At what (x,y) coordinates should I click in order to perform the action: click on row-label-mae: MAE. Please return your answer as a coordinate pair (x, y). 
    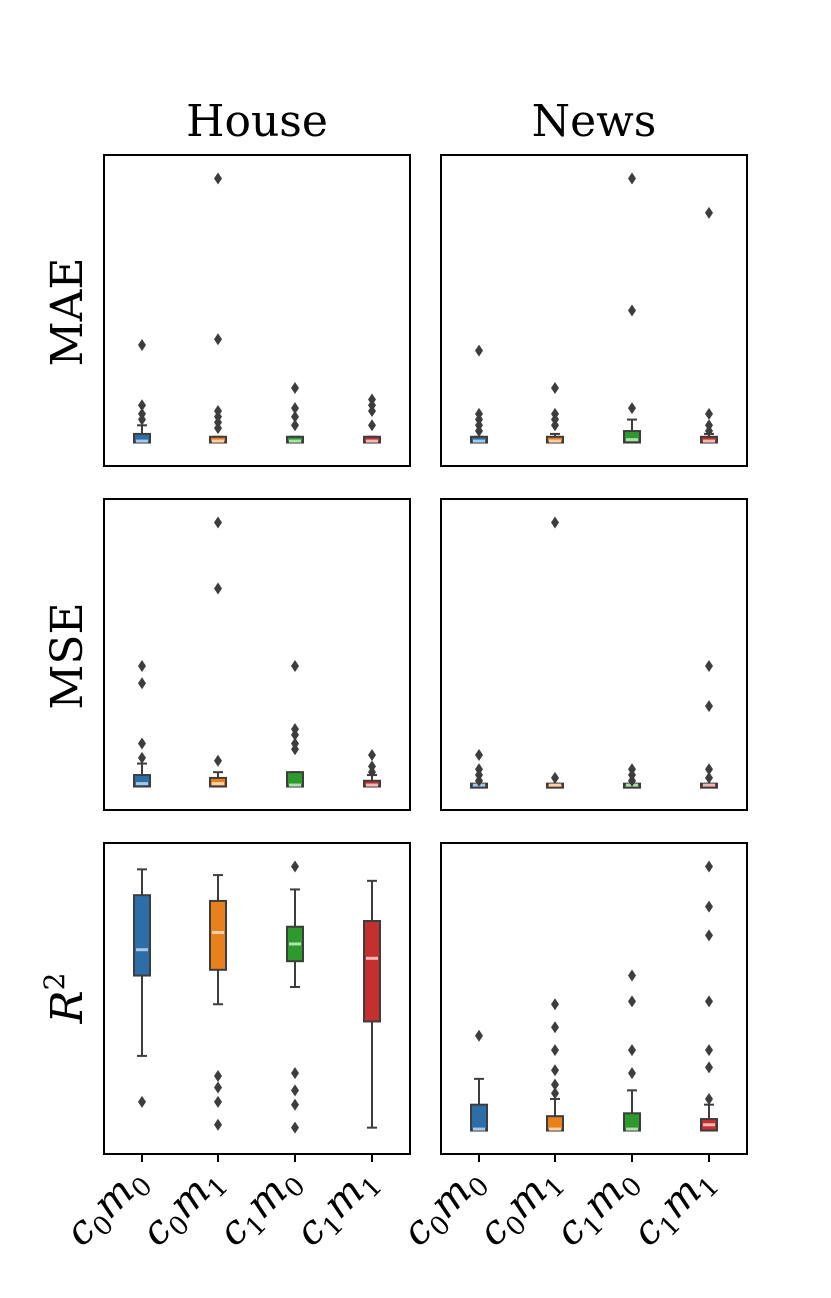
    Looking at the image, I should click on (67, 312).